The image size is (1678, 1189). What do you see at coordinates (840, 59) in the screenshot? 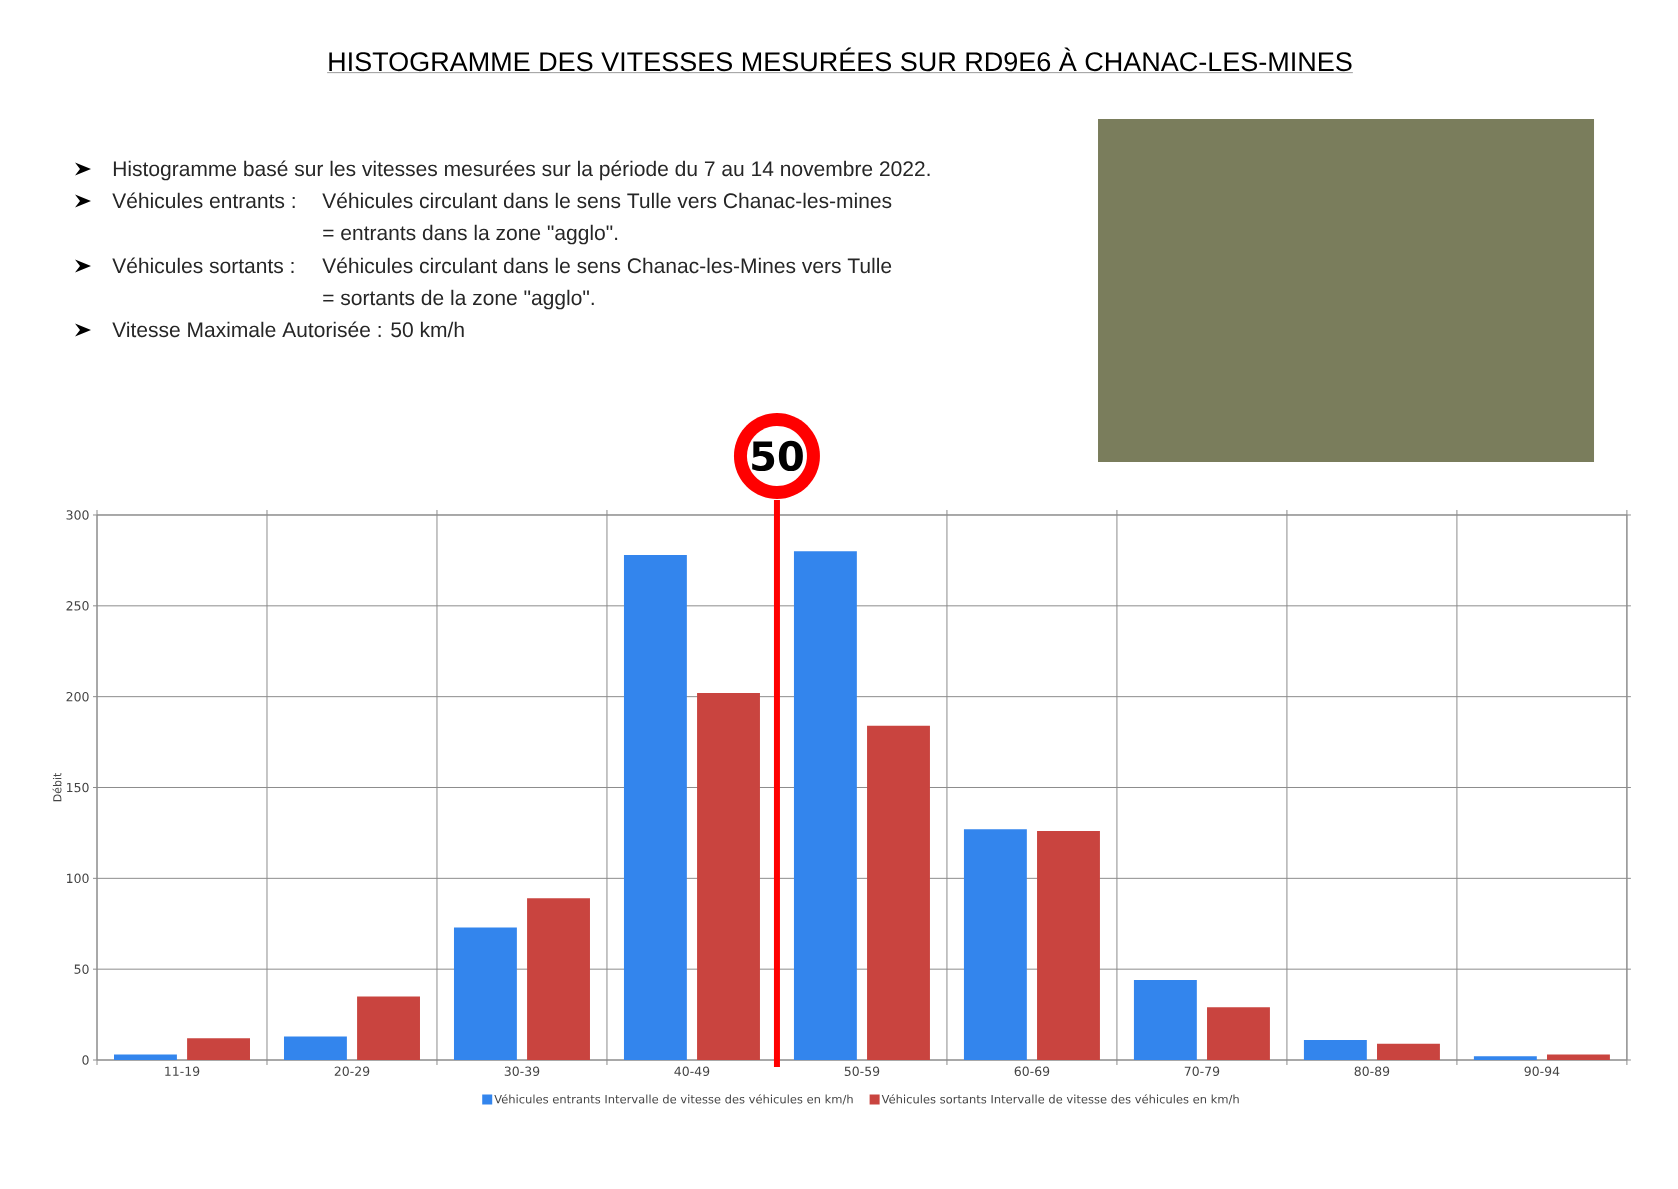
I see `chart-title: HISTOGRAMME DES VITESSES MESURÉES SUR RD9E6 À CHANAC-LES-MINES` at bounding box center [840, 59].